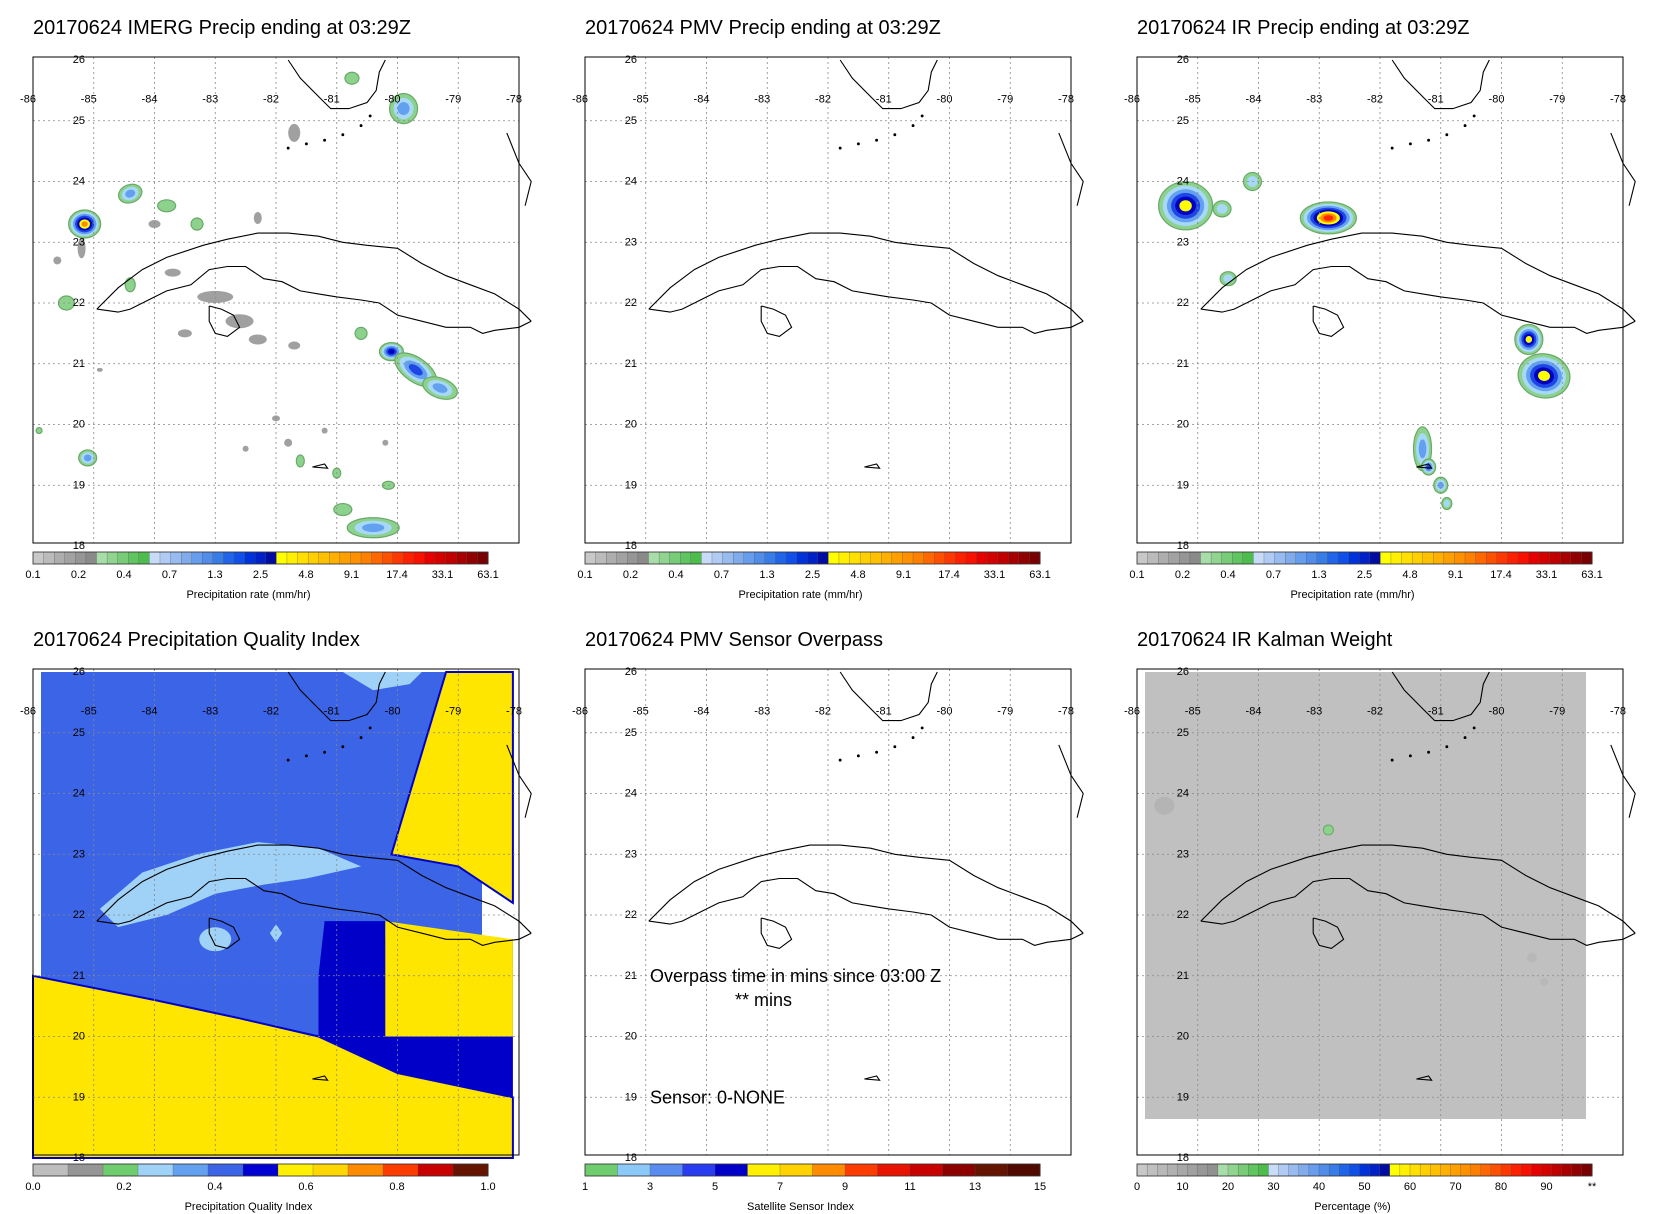 The width and height of the screenshot is (1653, 1214). What do you see at coordinates (1182, 575) in the screenshot?
I see `colorbar-tick-label: 0.2` at bounding box center [1182, 575].